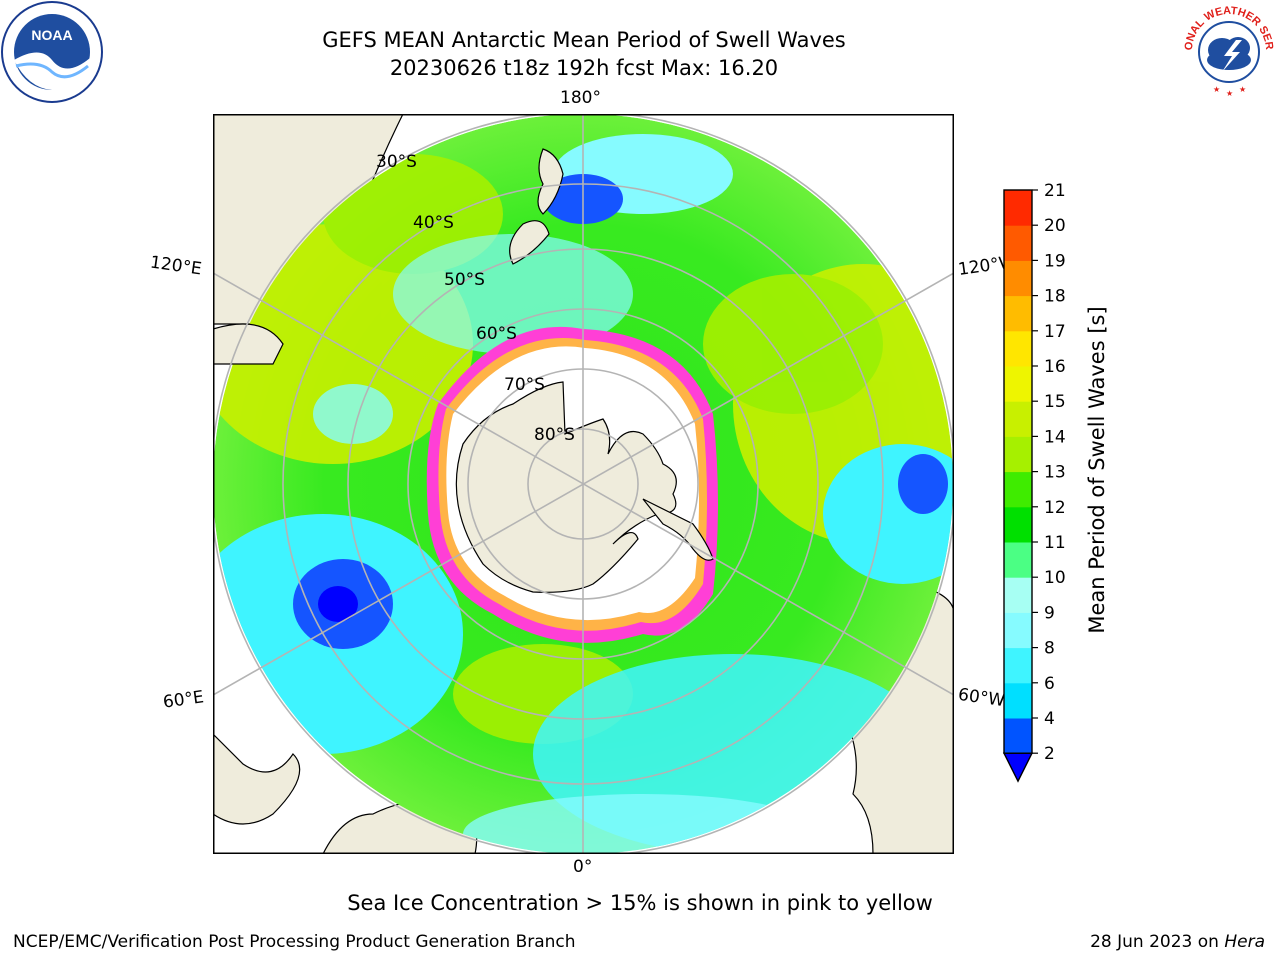  What do you see at coordinates (1049, 754) in the screenshot?
I see `colorbar-tick-label: 2` at bounding box center [1049, 754].